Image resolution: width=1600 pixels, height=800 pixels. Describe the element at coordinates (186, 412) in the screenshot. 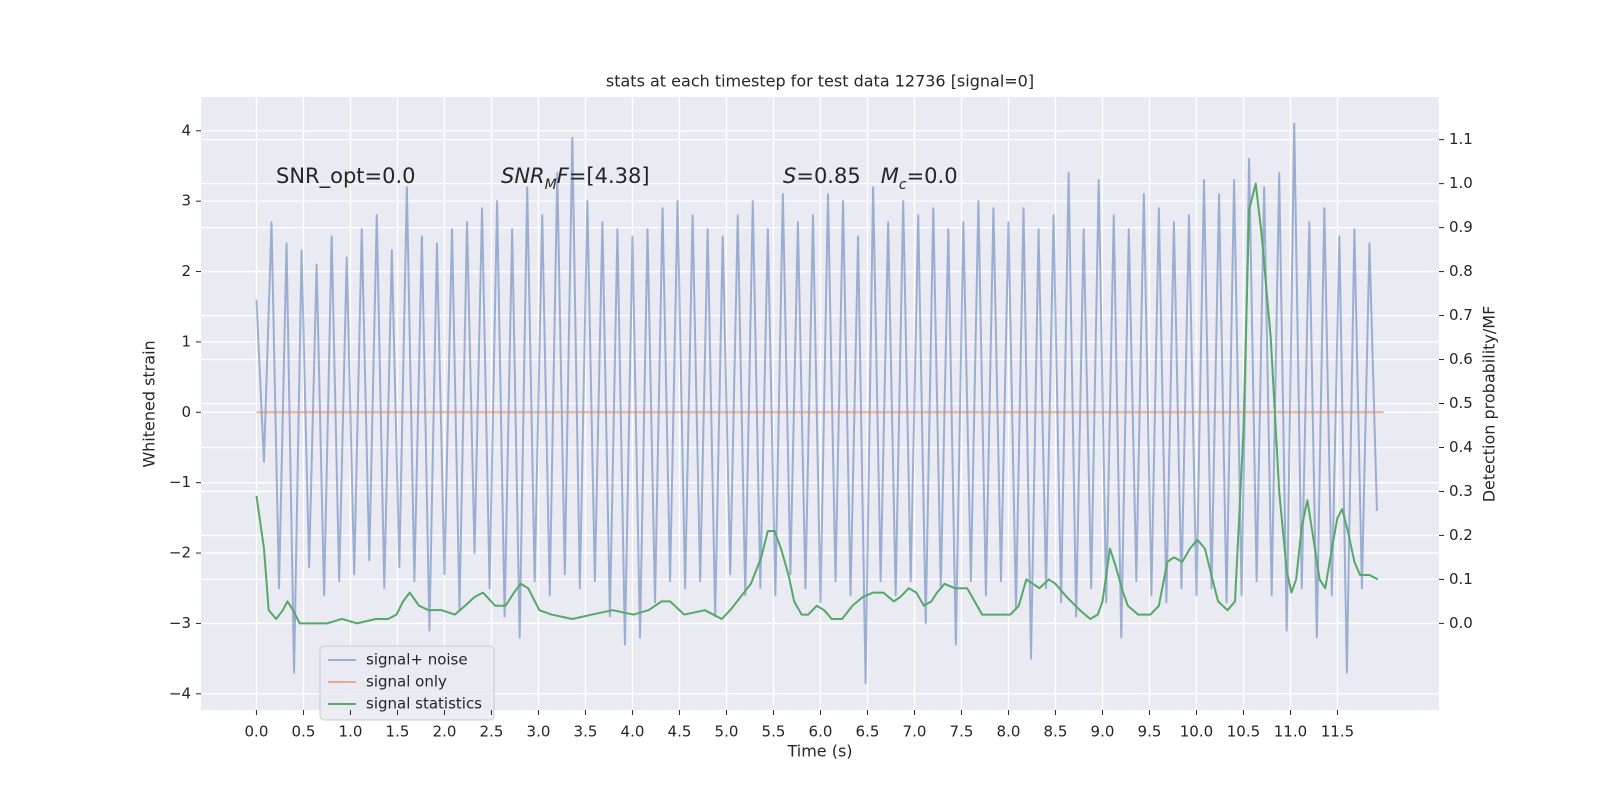

I see `y-tick-label: 0` at that location.